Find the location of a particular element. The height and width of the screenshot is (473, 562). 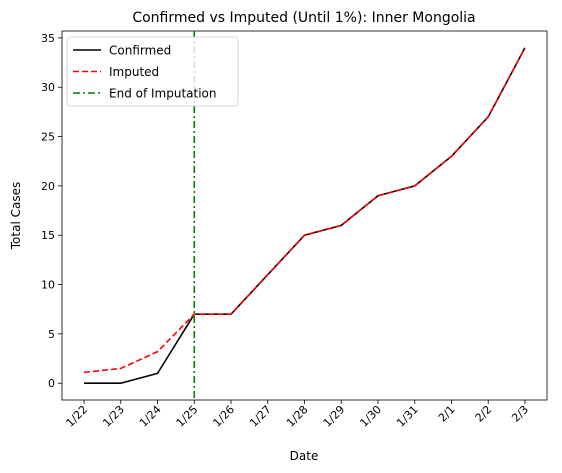

x-axis-label: Date is located at coordinates (304, 456).